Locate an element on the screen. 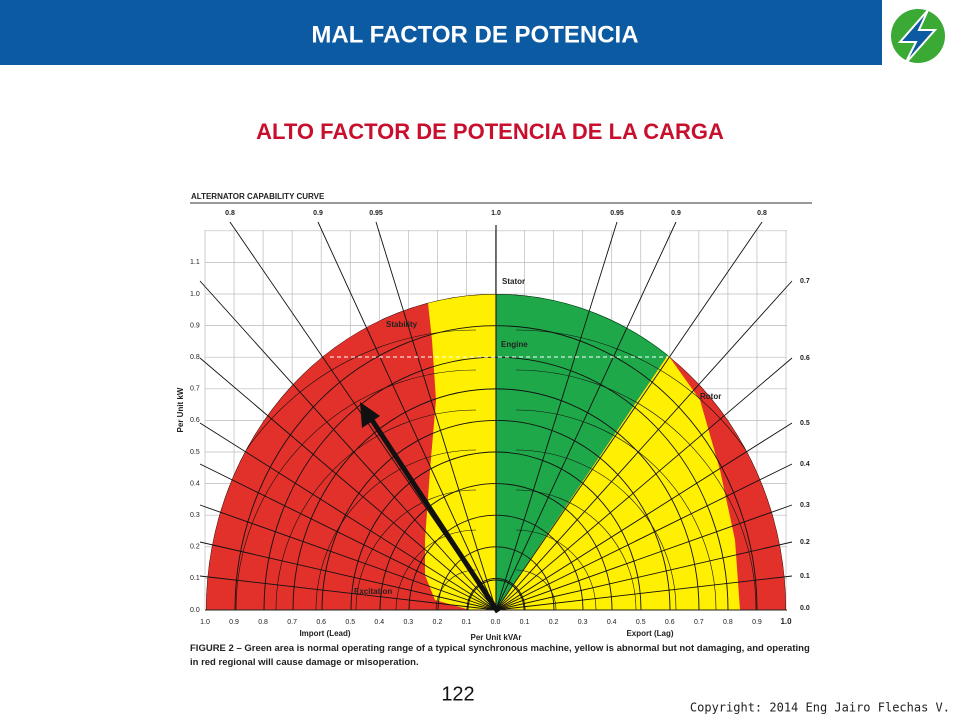 The width and height of the screenshot is (960, 720). right-label: 0.5 is located at coordinates (805, 423).